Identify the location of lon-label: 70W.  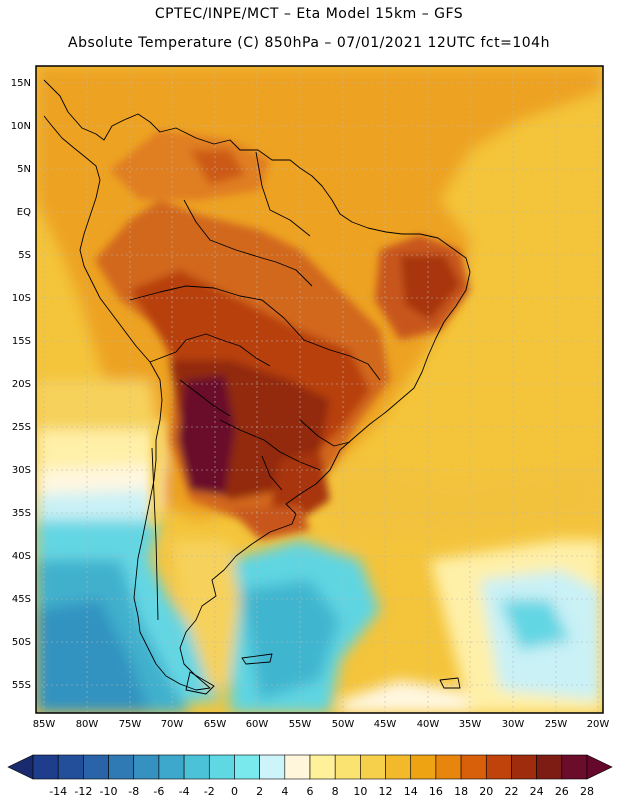
(172, 724).